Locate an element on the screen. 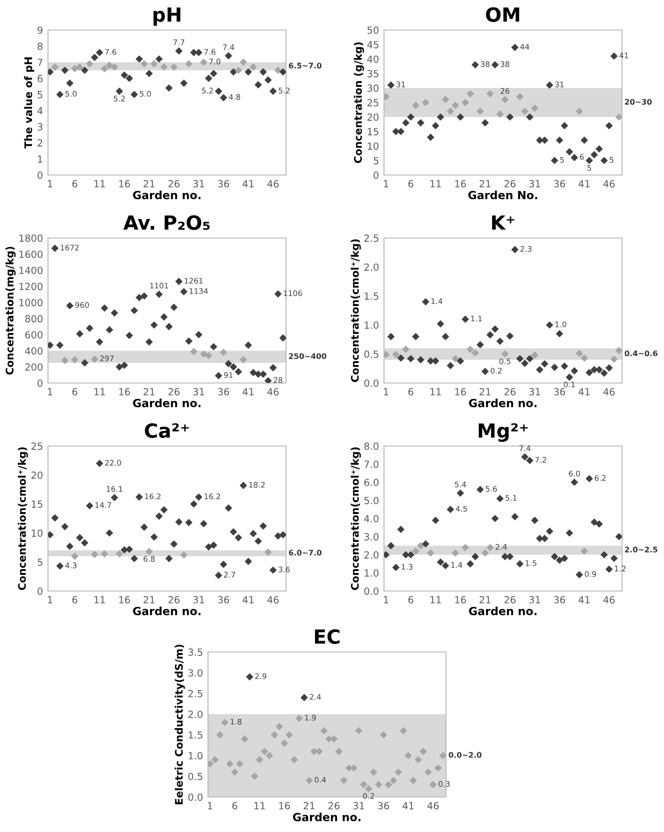  y-tick-label: 25 is located at coordinates (372, 102).